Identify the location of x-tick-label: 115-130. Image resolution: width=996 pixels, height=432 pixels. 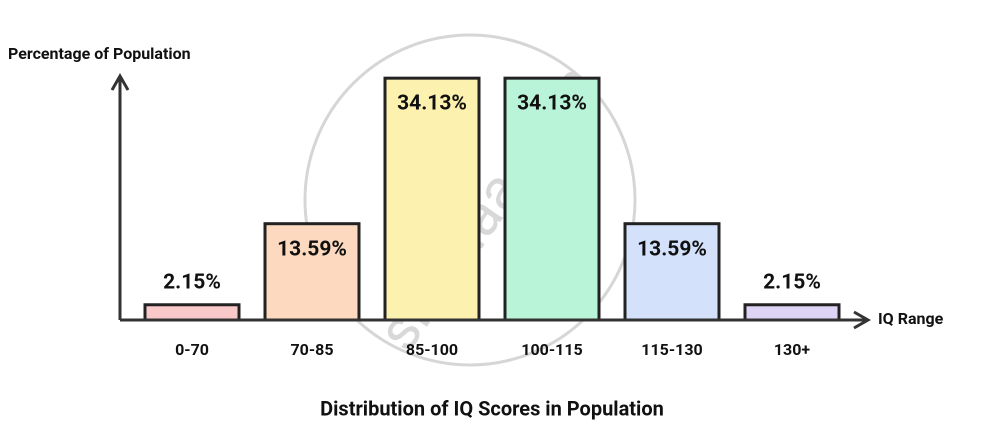
(671, 349).